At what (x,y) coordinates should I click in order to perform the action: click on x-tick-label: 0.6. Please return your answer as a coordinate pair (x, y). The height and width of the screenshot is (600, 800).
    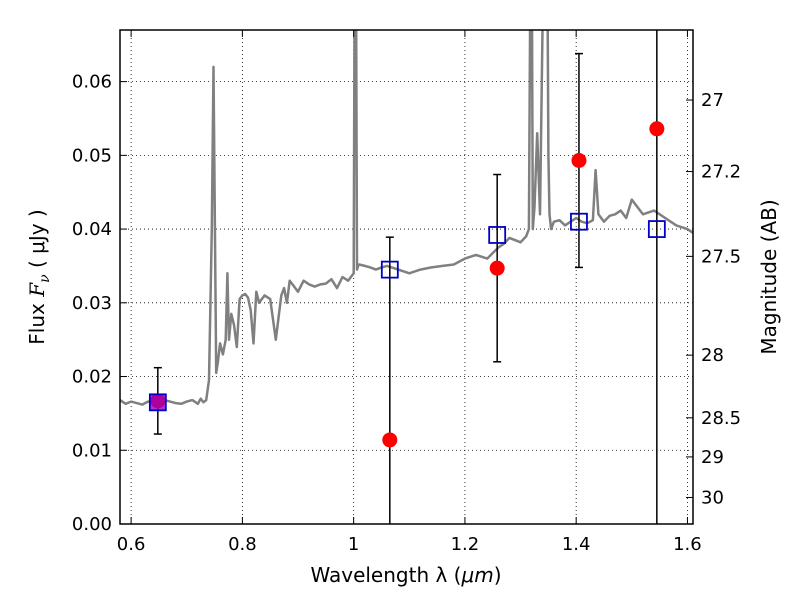
    Looking at the image, I should click on (131, 544).